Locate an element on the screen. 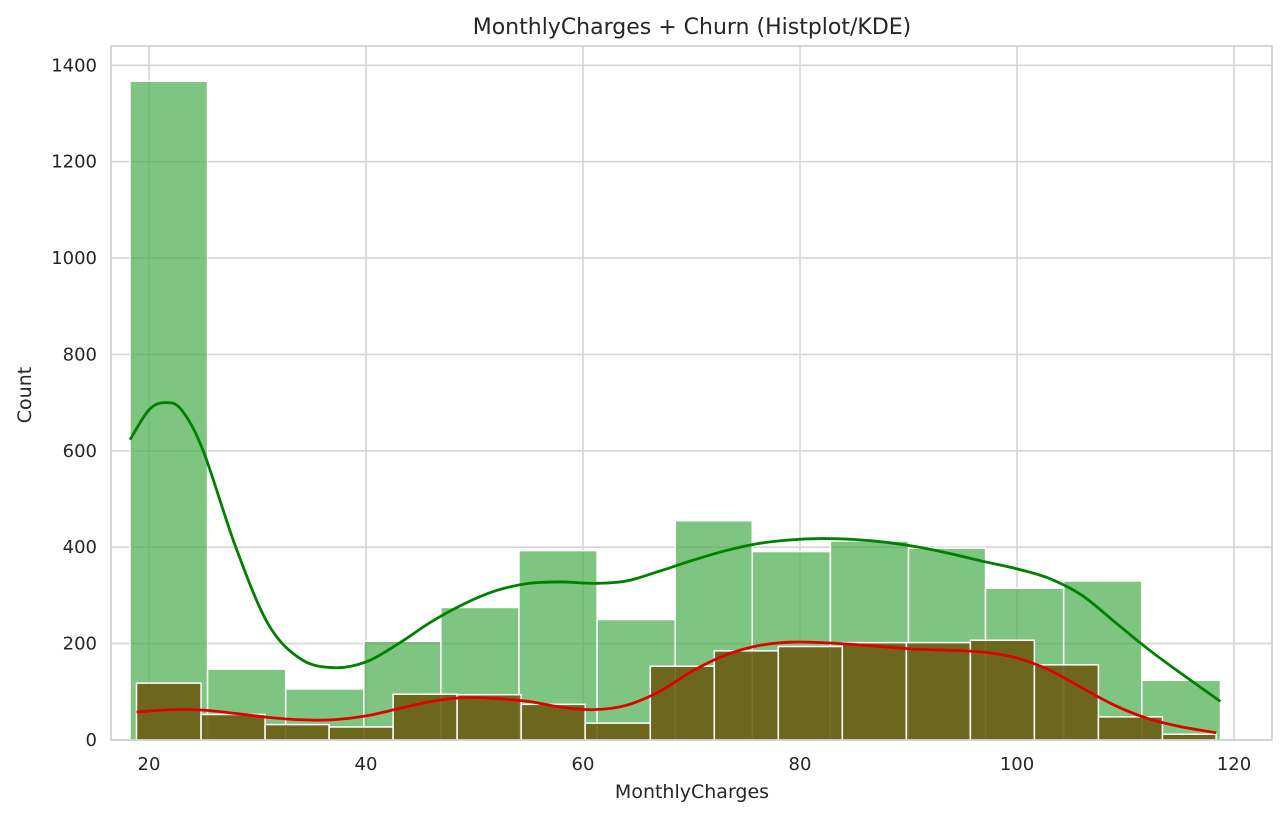 The height and width of the screenshot is (817, 1288). y-tick-label: 1400 is located at coordinates (74, 65).